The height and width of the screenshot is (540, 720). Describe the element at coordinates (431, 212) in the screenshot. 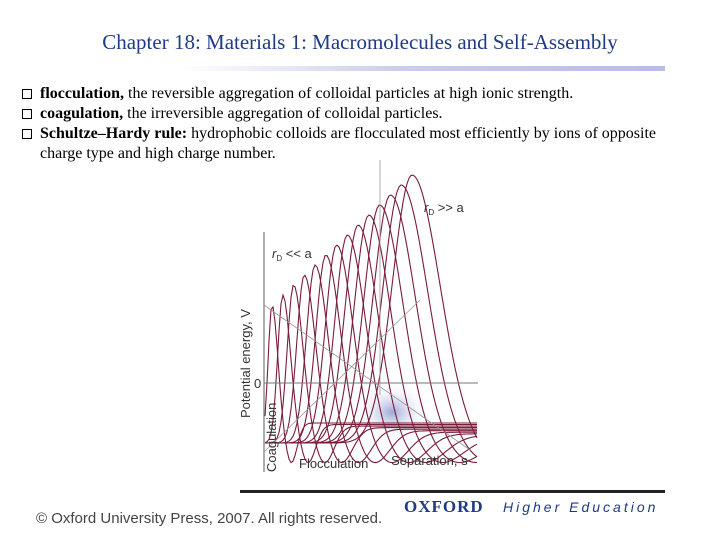

I see `large-debye-subscript: D` at that location.